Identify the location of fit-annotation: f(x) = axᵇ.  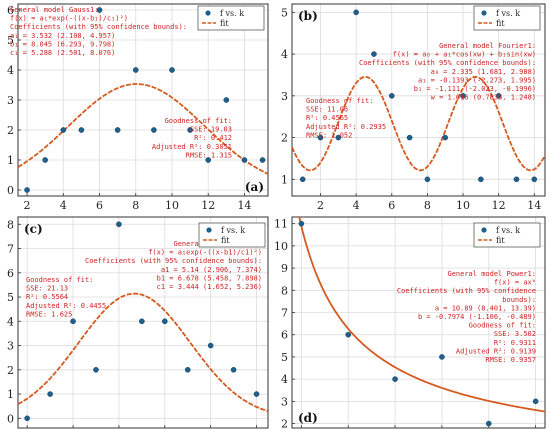
(515, 283).